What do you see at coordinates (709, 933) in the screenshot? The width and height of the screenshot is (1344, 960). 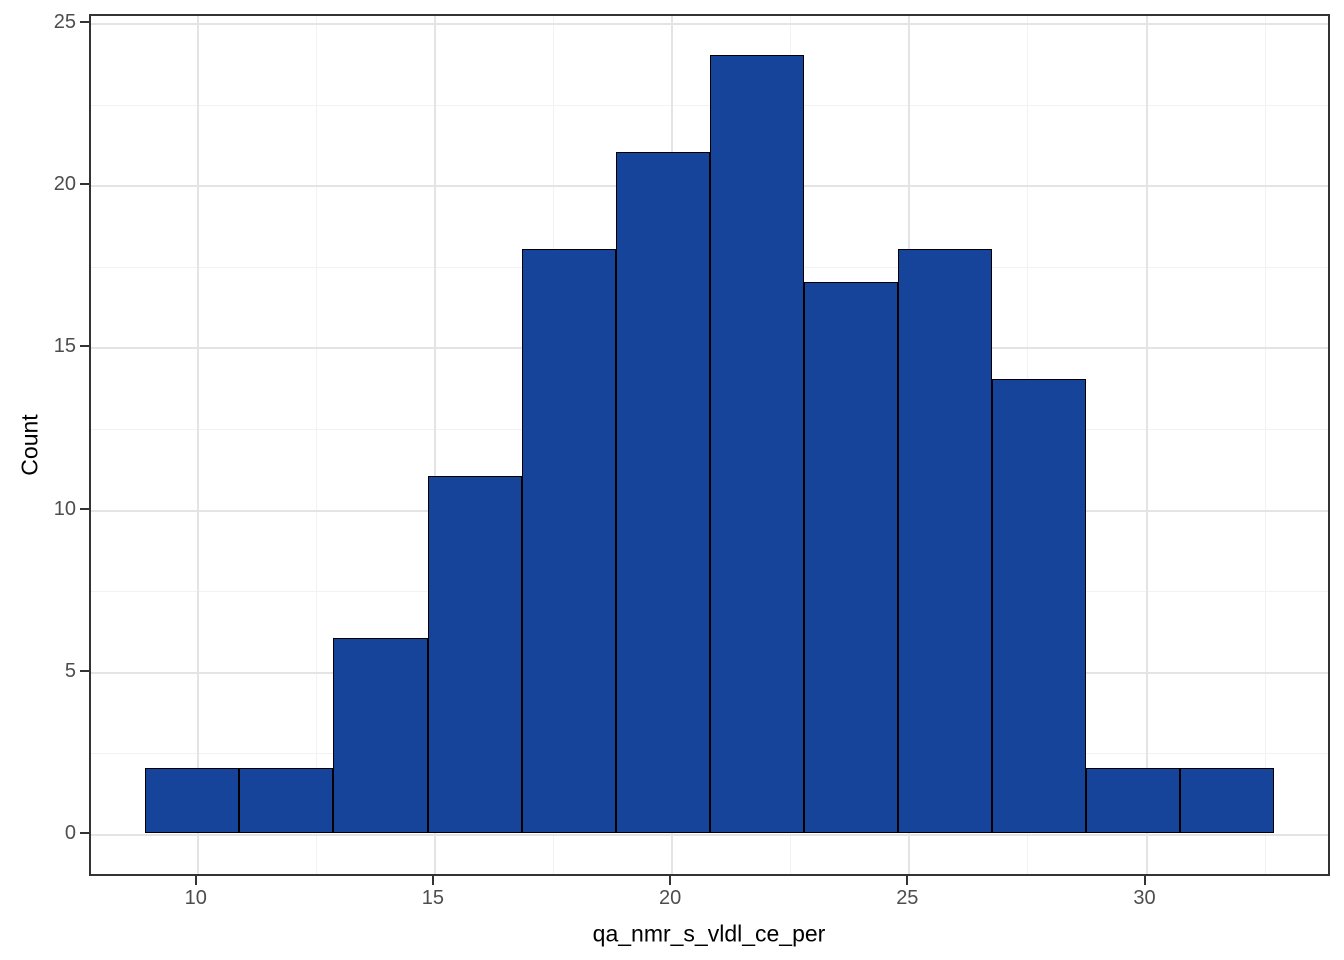 I see `x-axis-title: qa_nmr_s_vldl_ce_per` at bounding box center [709, 933].